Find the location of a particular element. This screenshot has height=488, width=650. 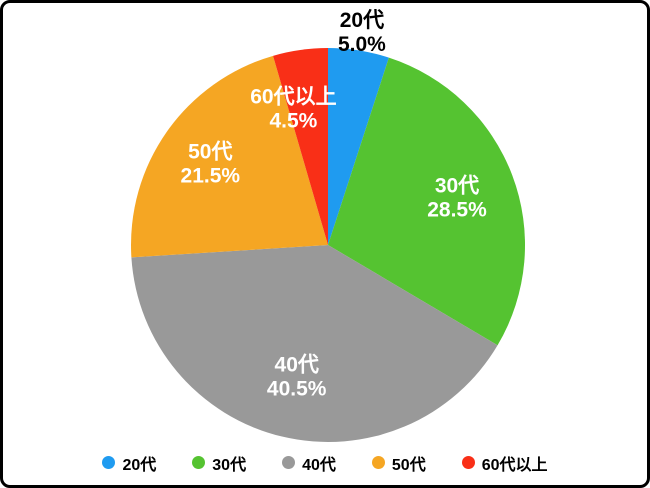

slice-label-5: 60代以上 4.5% is located at coordinates (293, 108).